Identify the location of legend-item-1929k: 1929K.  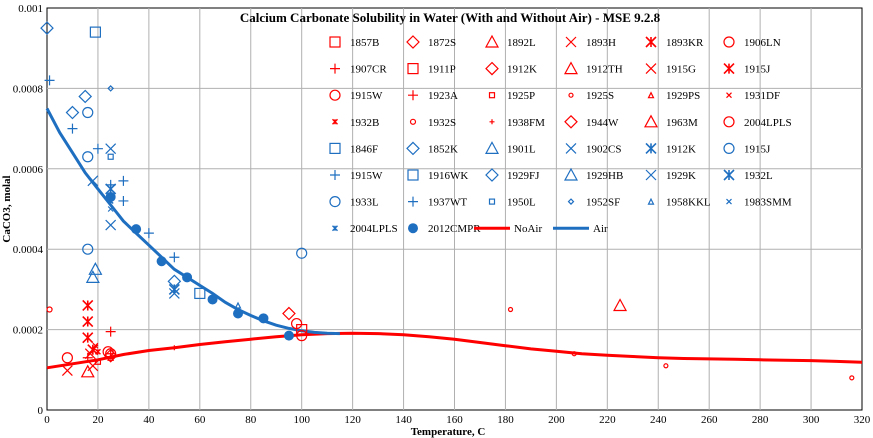
(670, 175).